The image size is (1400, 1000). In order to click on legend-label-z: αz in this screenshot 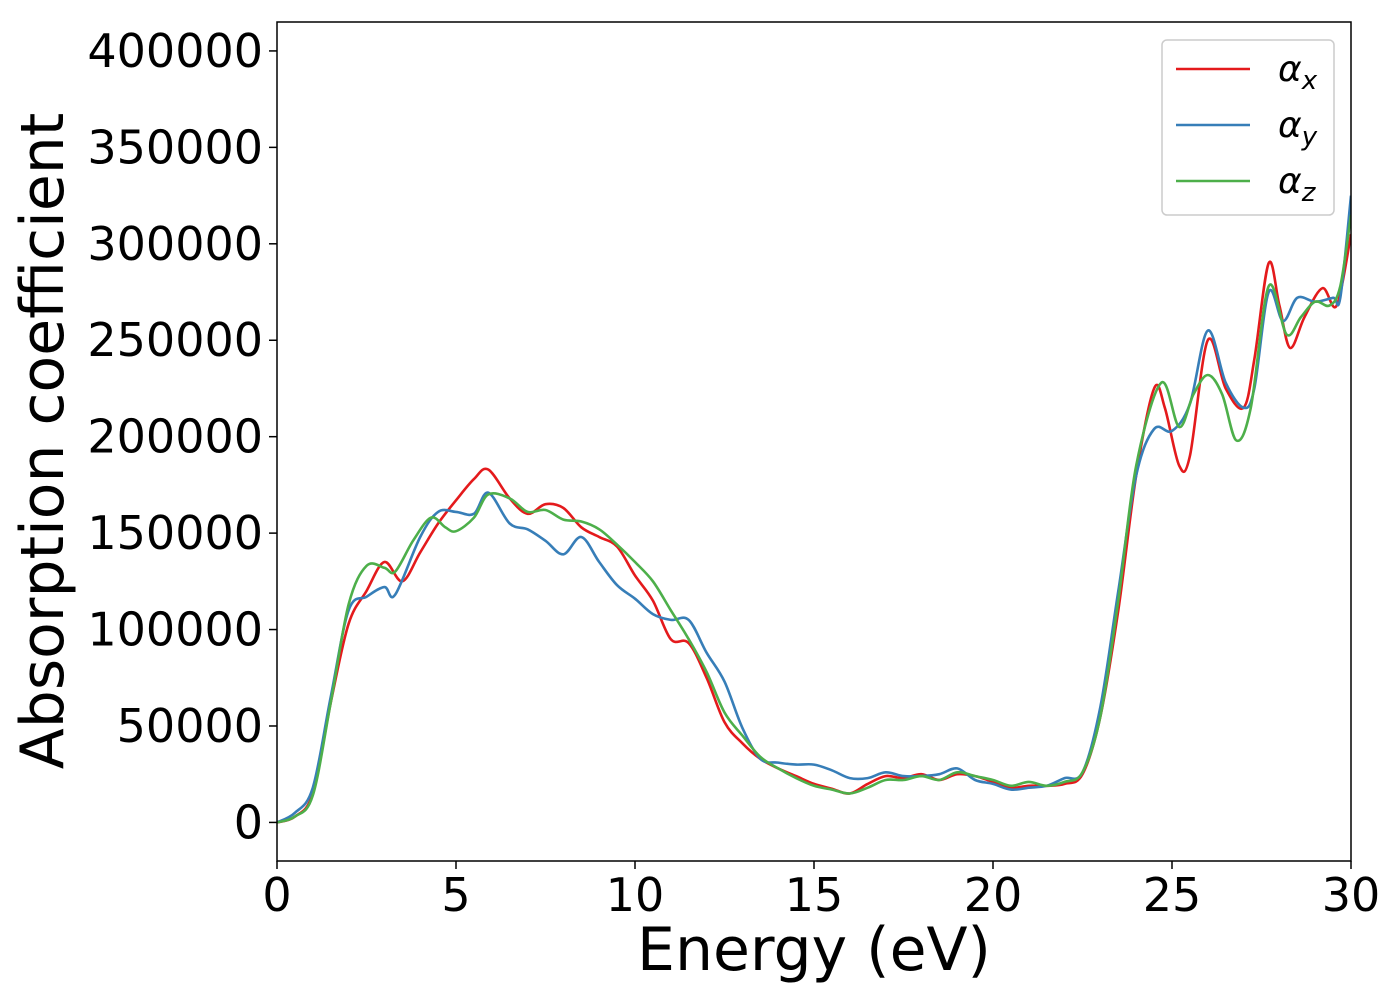, I will do `click(1297, 184)`.